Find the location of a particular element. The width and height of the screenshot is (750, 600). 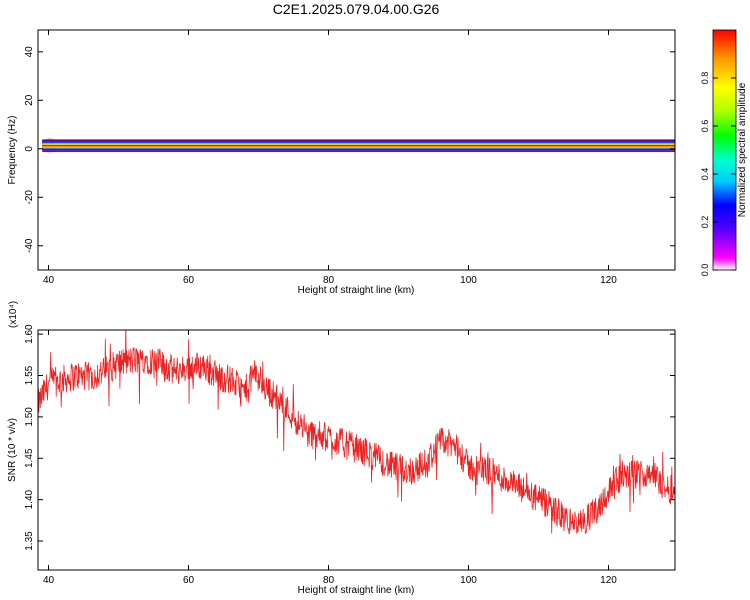

snr-ytick-label: 1.40 is located at coordinates (29, 499).